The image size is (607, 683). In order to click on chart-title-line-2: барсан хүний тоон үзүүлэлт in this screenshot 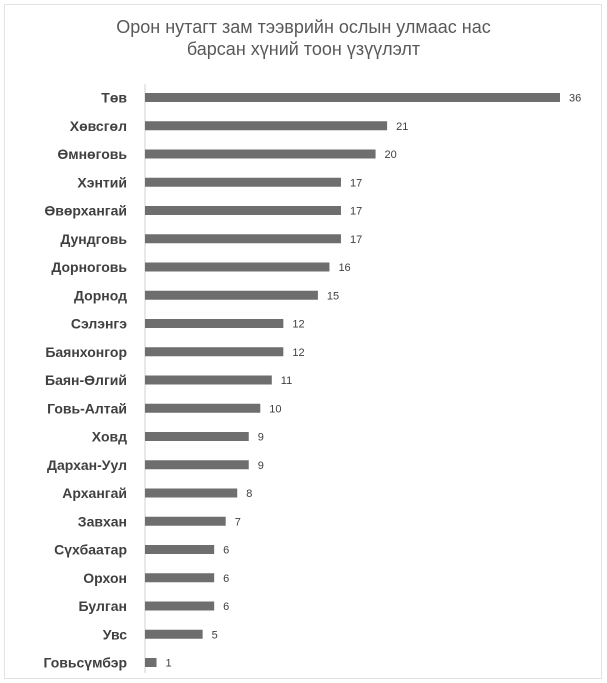, I will do `click(303, 49)`.